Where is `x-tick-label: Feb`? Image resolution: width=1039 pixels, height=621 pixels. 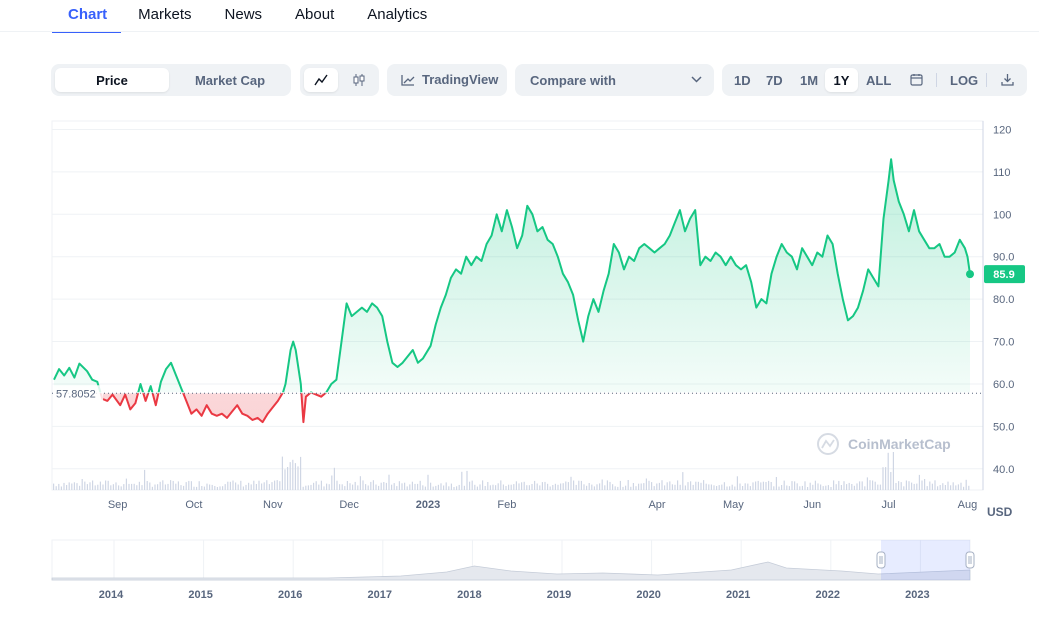
x-tick-label: Feb is located at coordinates (506, 505).